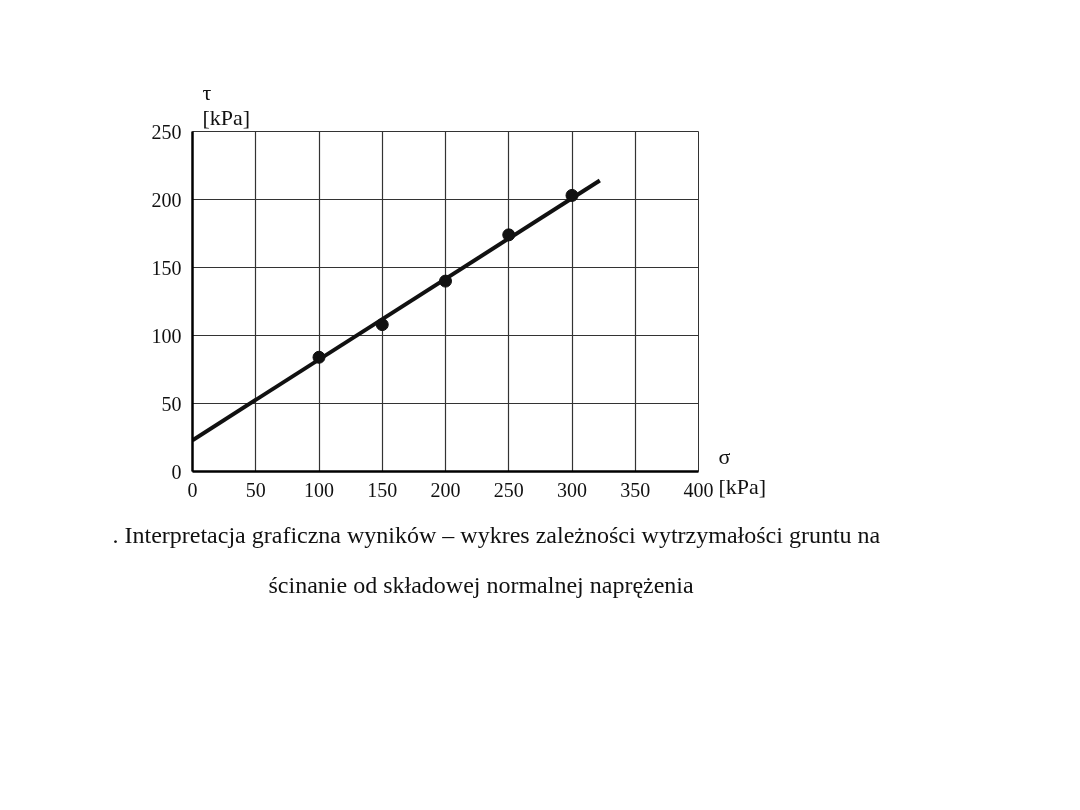  Describe the element at coordinates (176, 471) in the screenshot. I see `y-tick-label: 0` at that location.